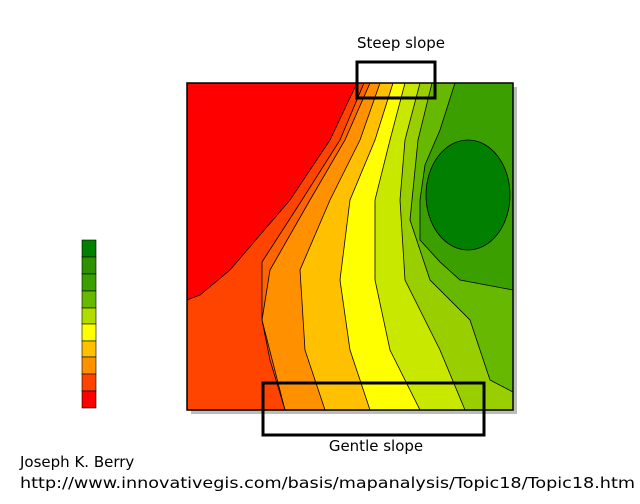 The height and width of the screenshot is (504, 640). Describe the element at coordinates (396, 80) in the screenshot. I see `steep-box` at that location.